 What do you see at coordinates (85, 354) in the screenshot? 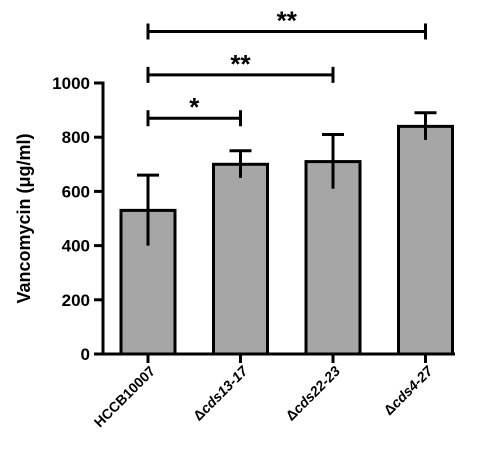
I see `y-tick-label: 0` at bounding box center [85, 354].